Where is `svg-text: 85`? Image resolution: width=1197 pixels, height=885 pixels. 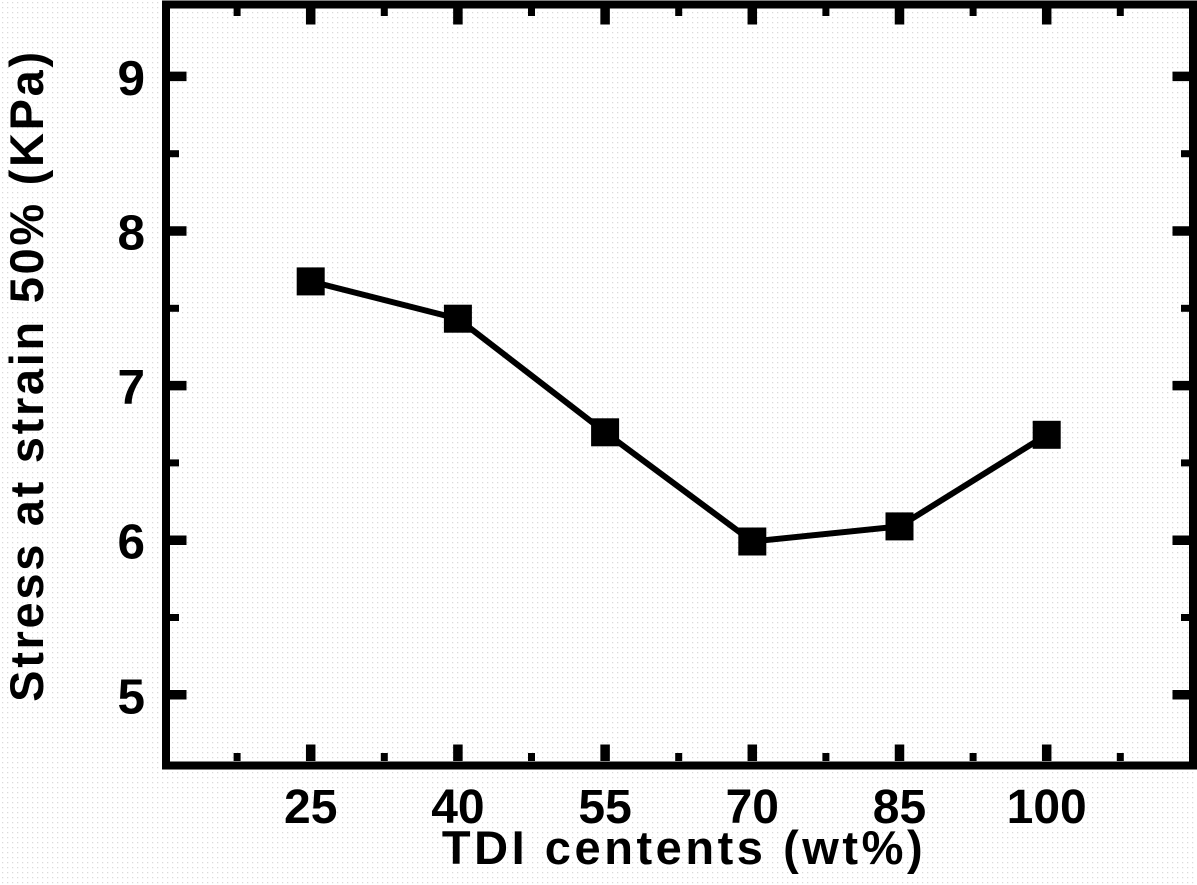
svg-text: 85 is located at coordinates (899, 807).